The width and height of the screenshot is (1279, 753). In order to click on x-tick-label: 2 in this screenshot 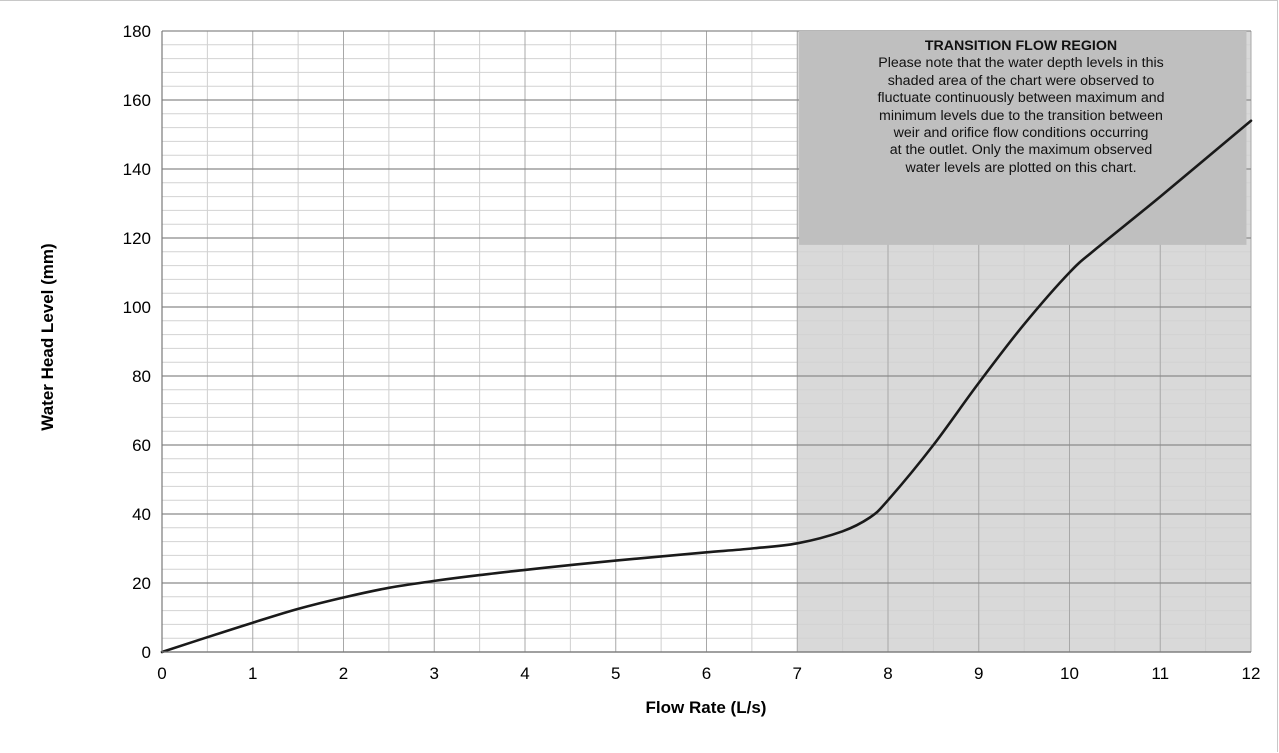, I will do `click(343, 673)`.